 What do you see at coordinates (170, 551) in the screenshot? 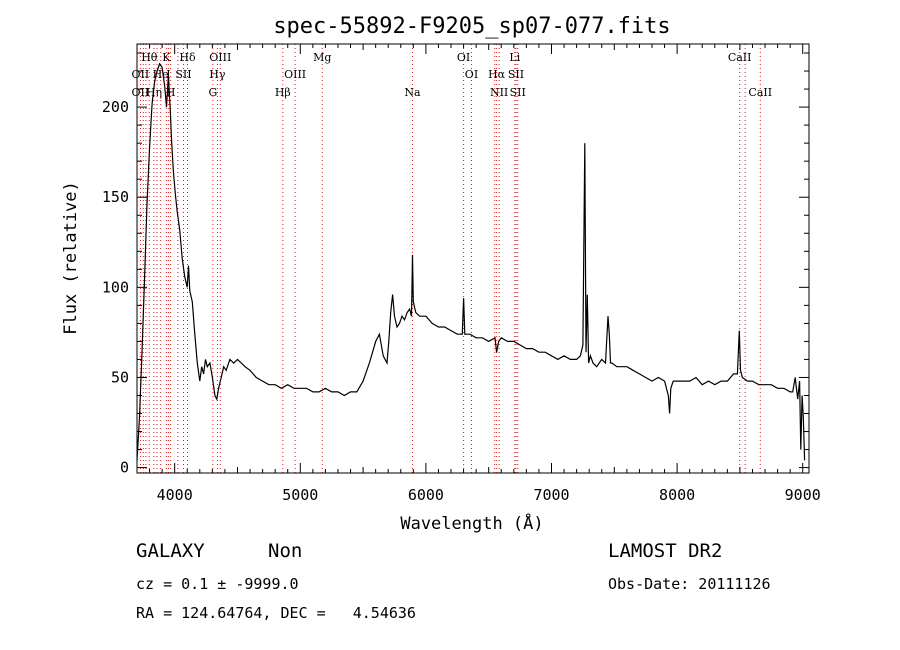
I see `object-class: GALAXY` at bounding box center [170, 551].